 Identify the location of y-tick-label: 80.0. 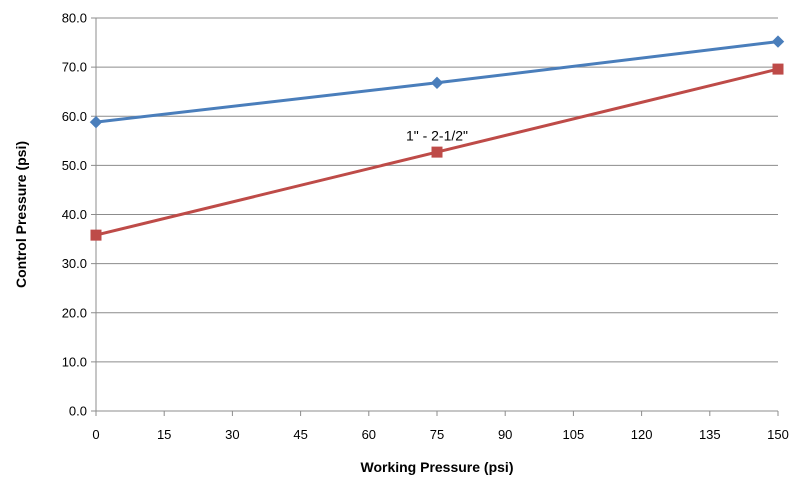
(74, 18).